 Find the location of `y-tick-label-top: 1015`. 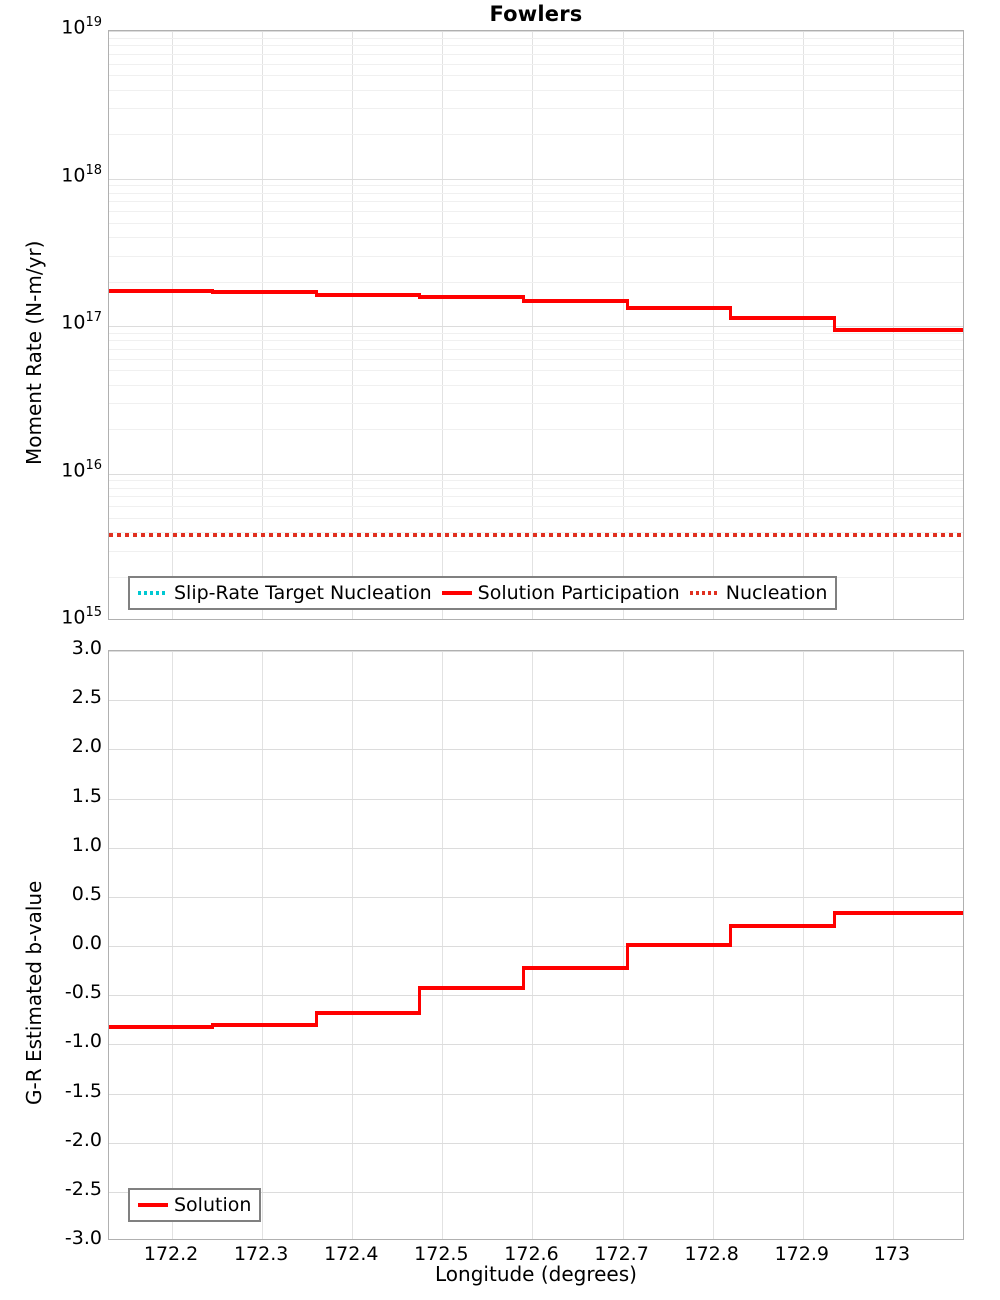

y-tick-label-top: 1015 is located at coordinates (81, 616).